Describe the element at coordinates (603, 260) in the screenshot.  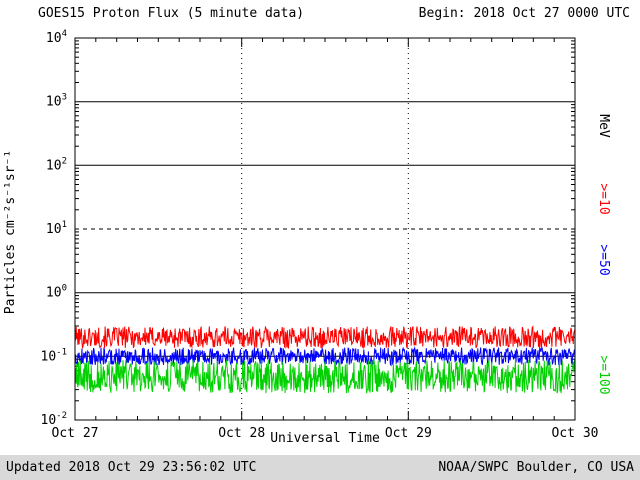
I see `legend-ge50-mev: >=50` at that location.